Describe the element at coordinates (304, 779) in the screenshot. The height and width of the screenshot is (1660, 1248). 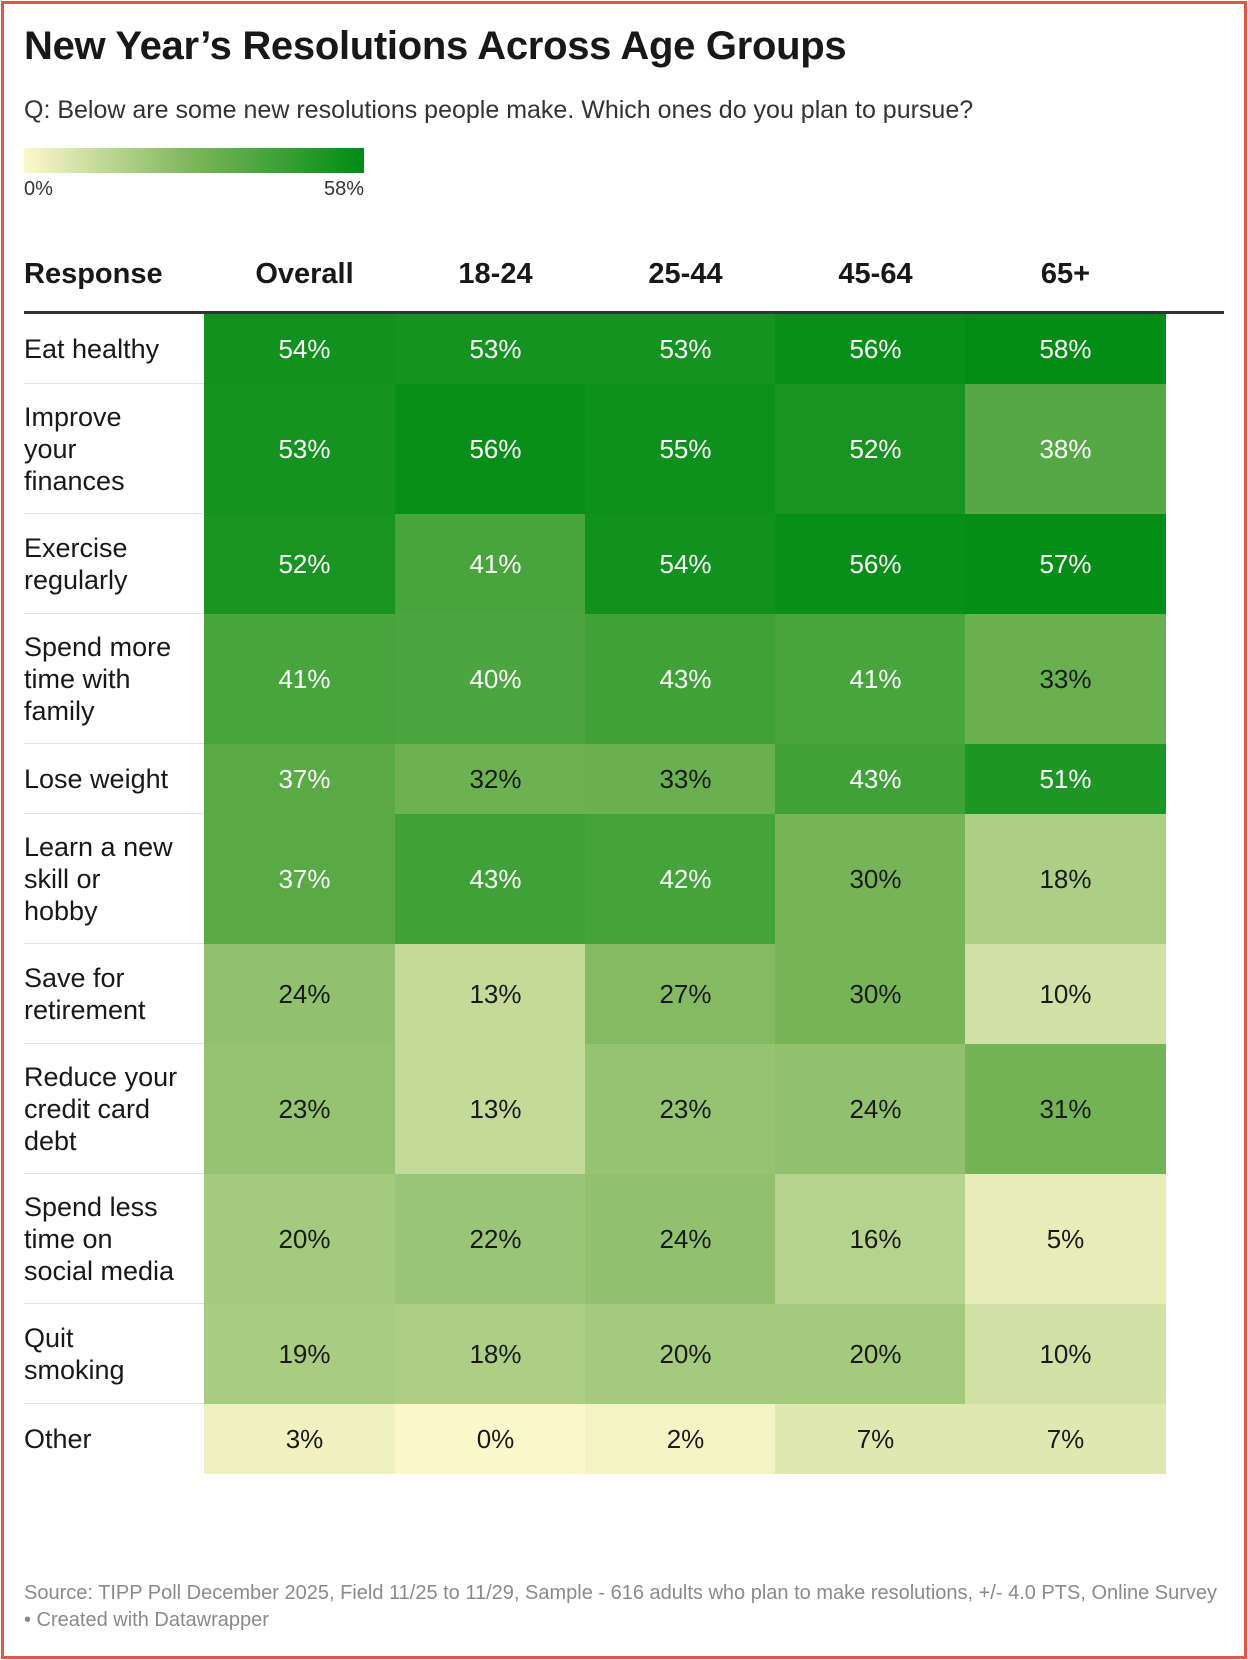
I see `heatmap-cell: 37%` at that location.